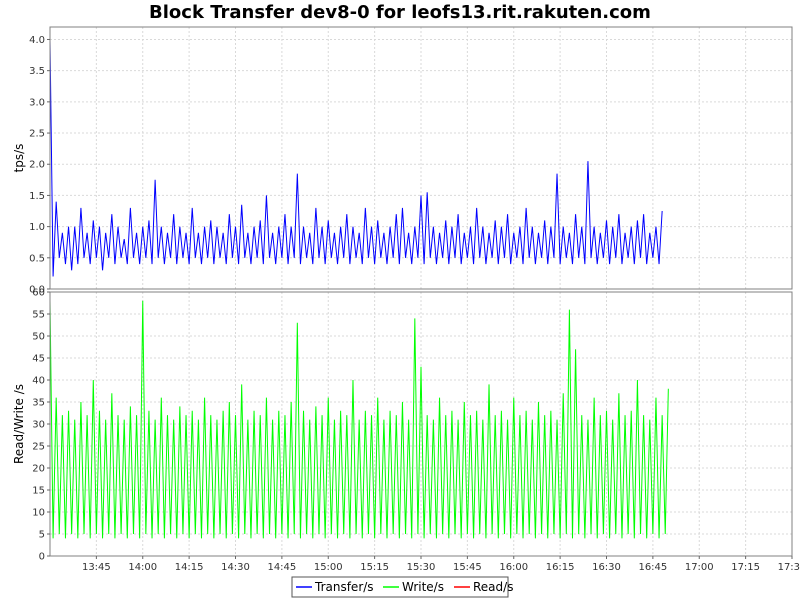 Image resolution: width=800 pixels, height=604 pixels. What do you see at coordinates (38, 403) in the screenshot?
I see `panel-2-ytick-label: 35` at bounding box center [38, 403].